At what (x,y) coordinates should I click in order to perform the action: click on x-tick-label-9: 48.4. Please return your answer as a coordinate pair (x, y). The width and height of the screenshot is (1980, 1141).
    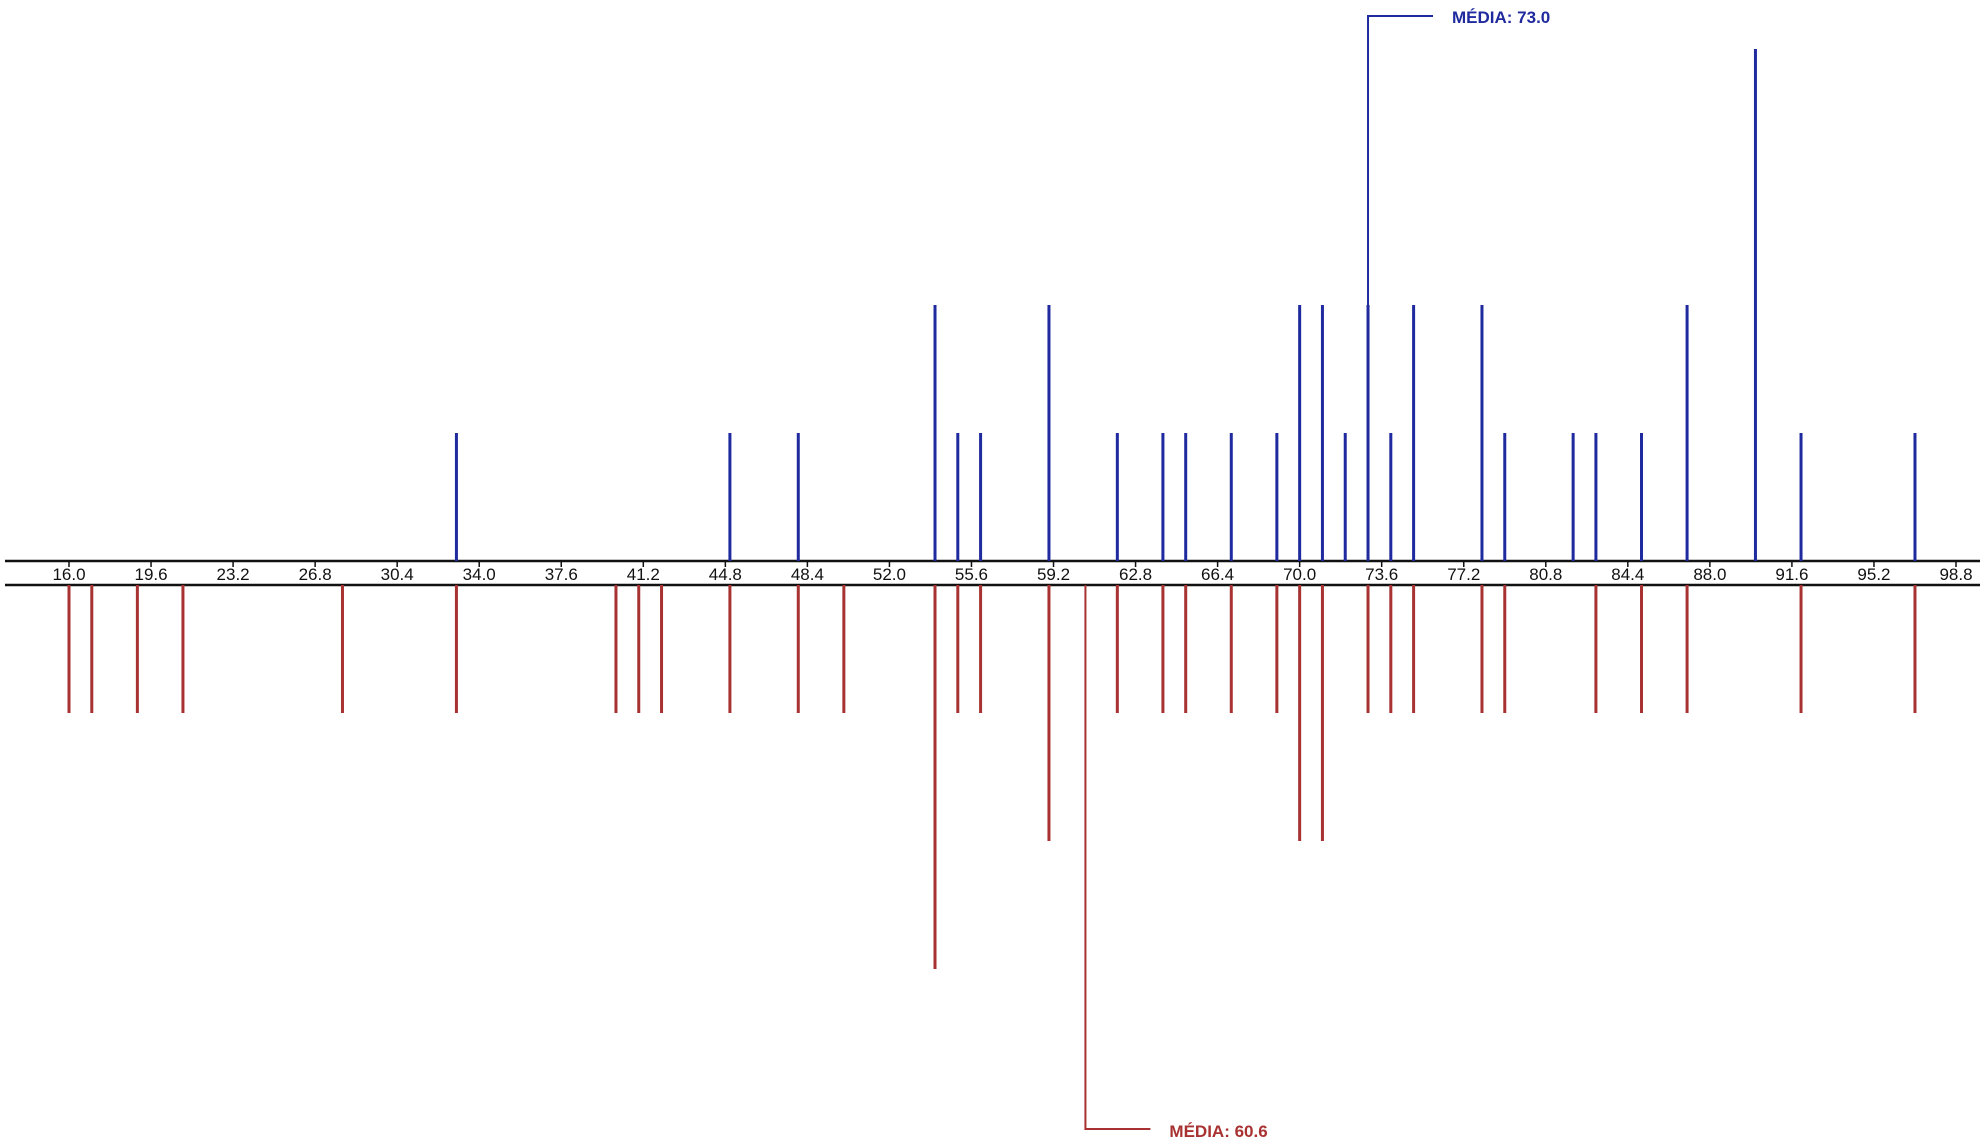
    Looking at the image, I should click on (807, 574).